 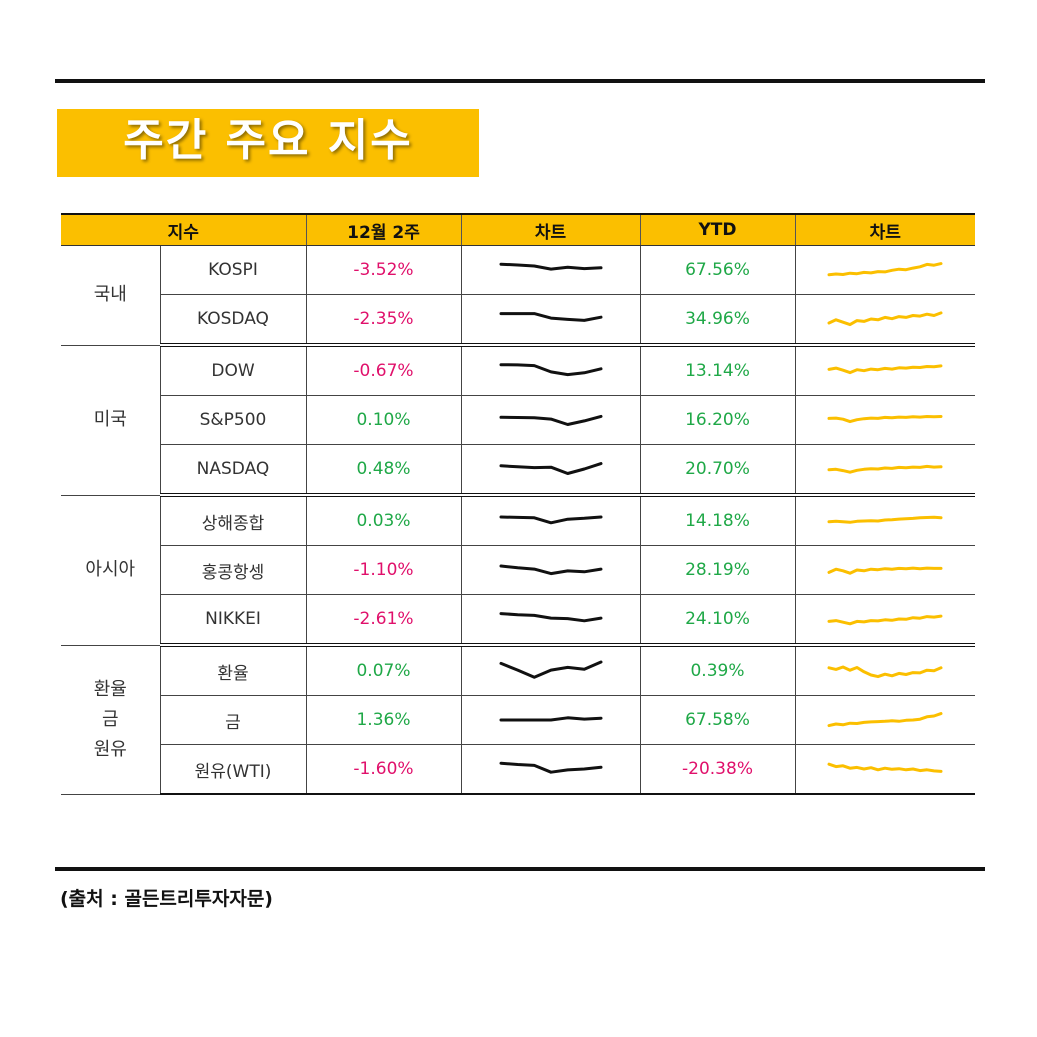 I want to click on table-row: 국내 KOSPI -3.52% 67.56%, so click(x=518, y=295).